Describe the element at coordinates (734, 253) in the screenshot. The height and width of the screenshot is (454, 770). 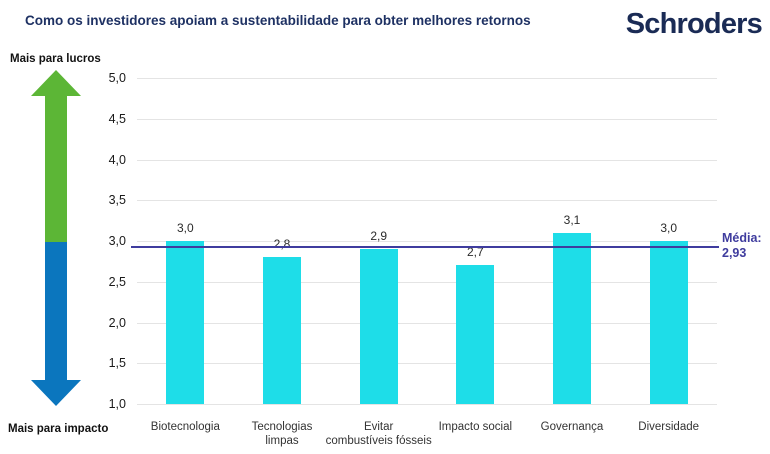
I see `mean-label-value: 2,93` at that location.